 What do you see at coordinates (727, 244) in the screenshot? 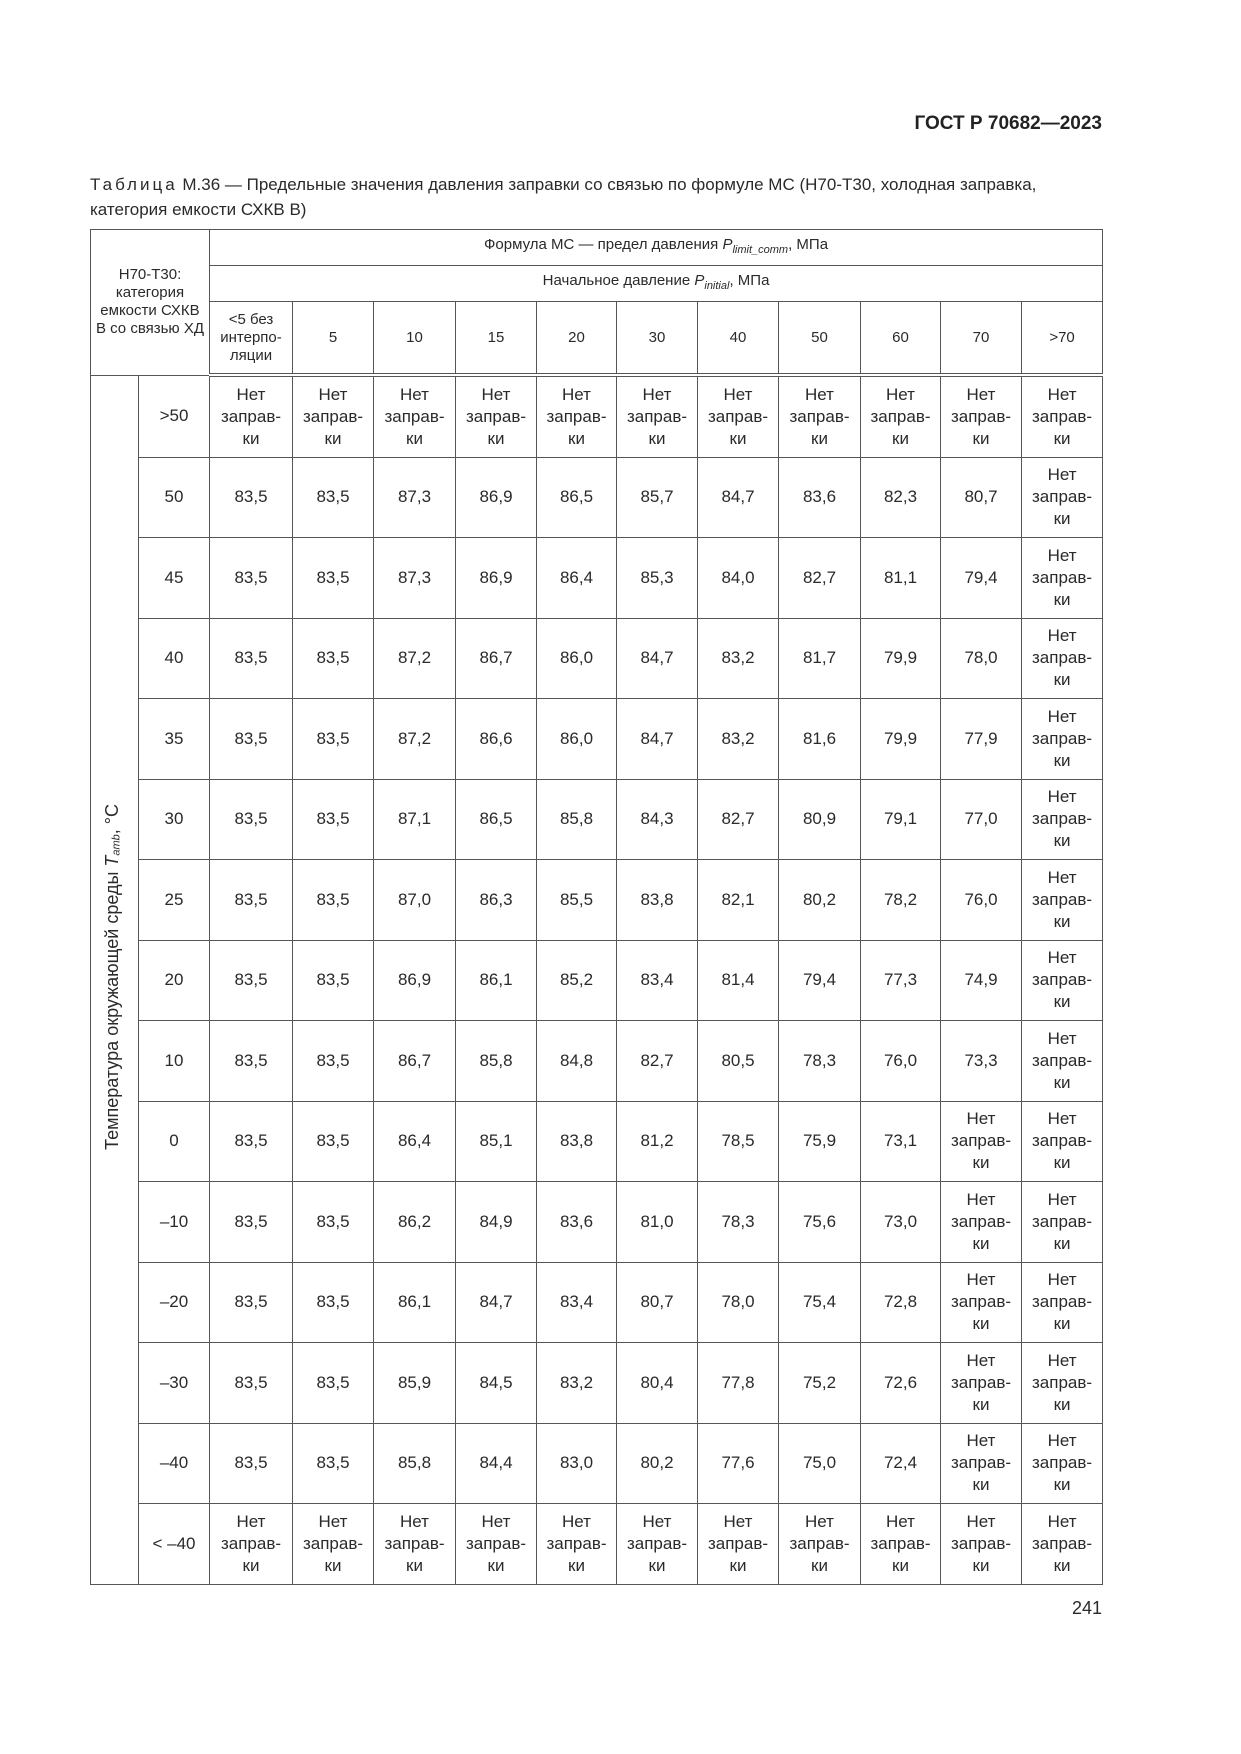
I see `group-header-symbol: P` at bounding box center [727, 244].